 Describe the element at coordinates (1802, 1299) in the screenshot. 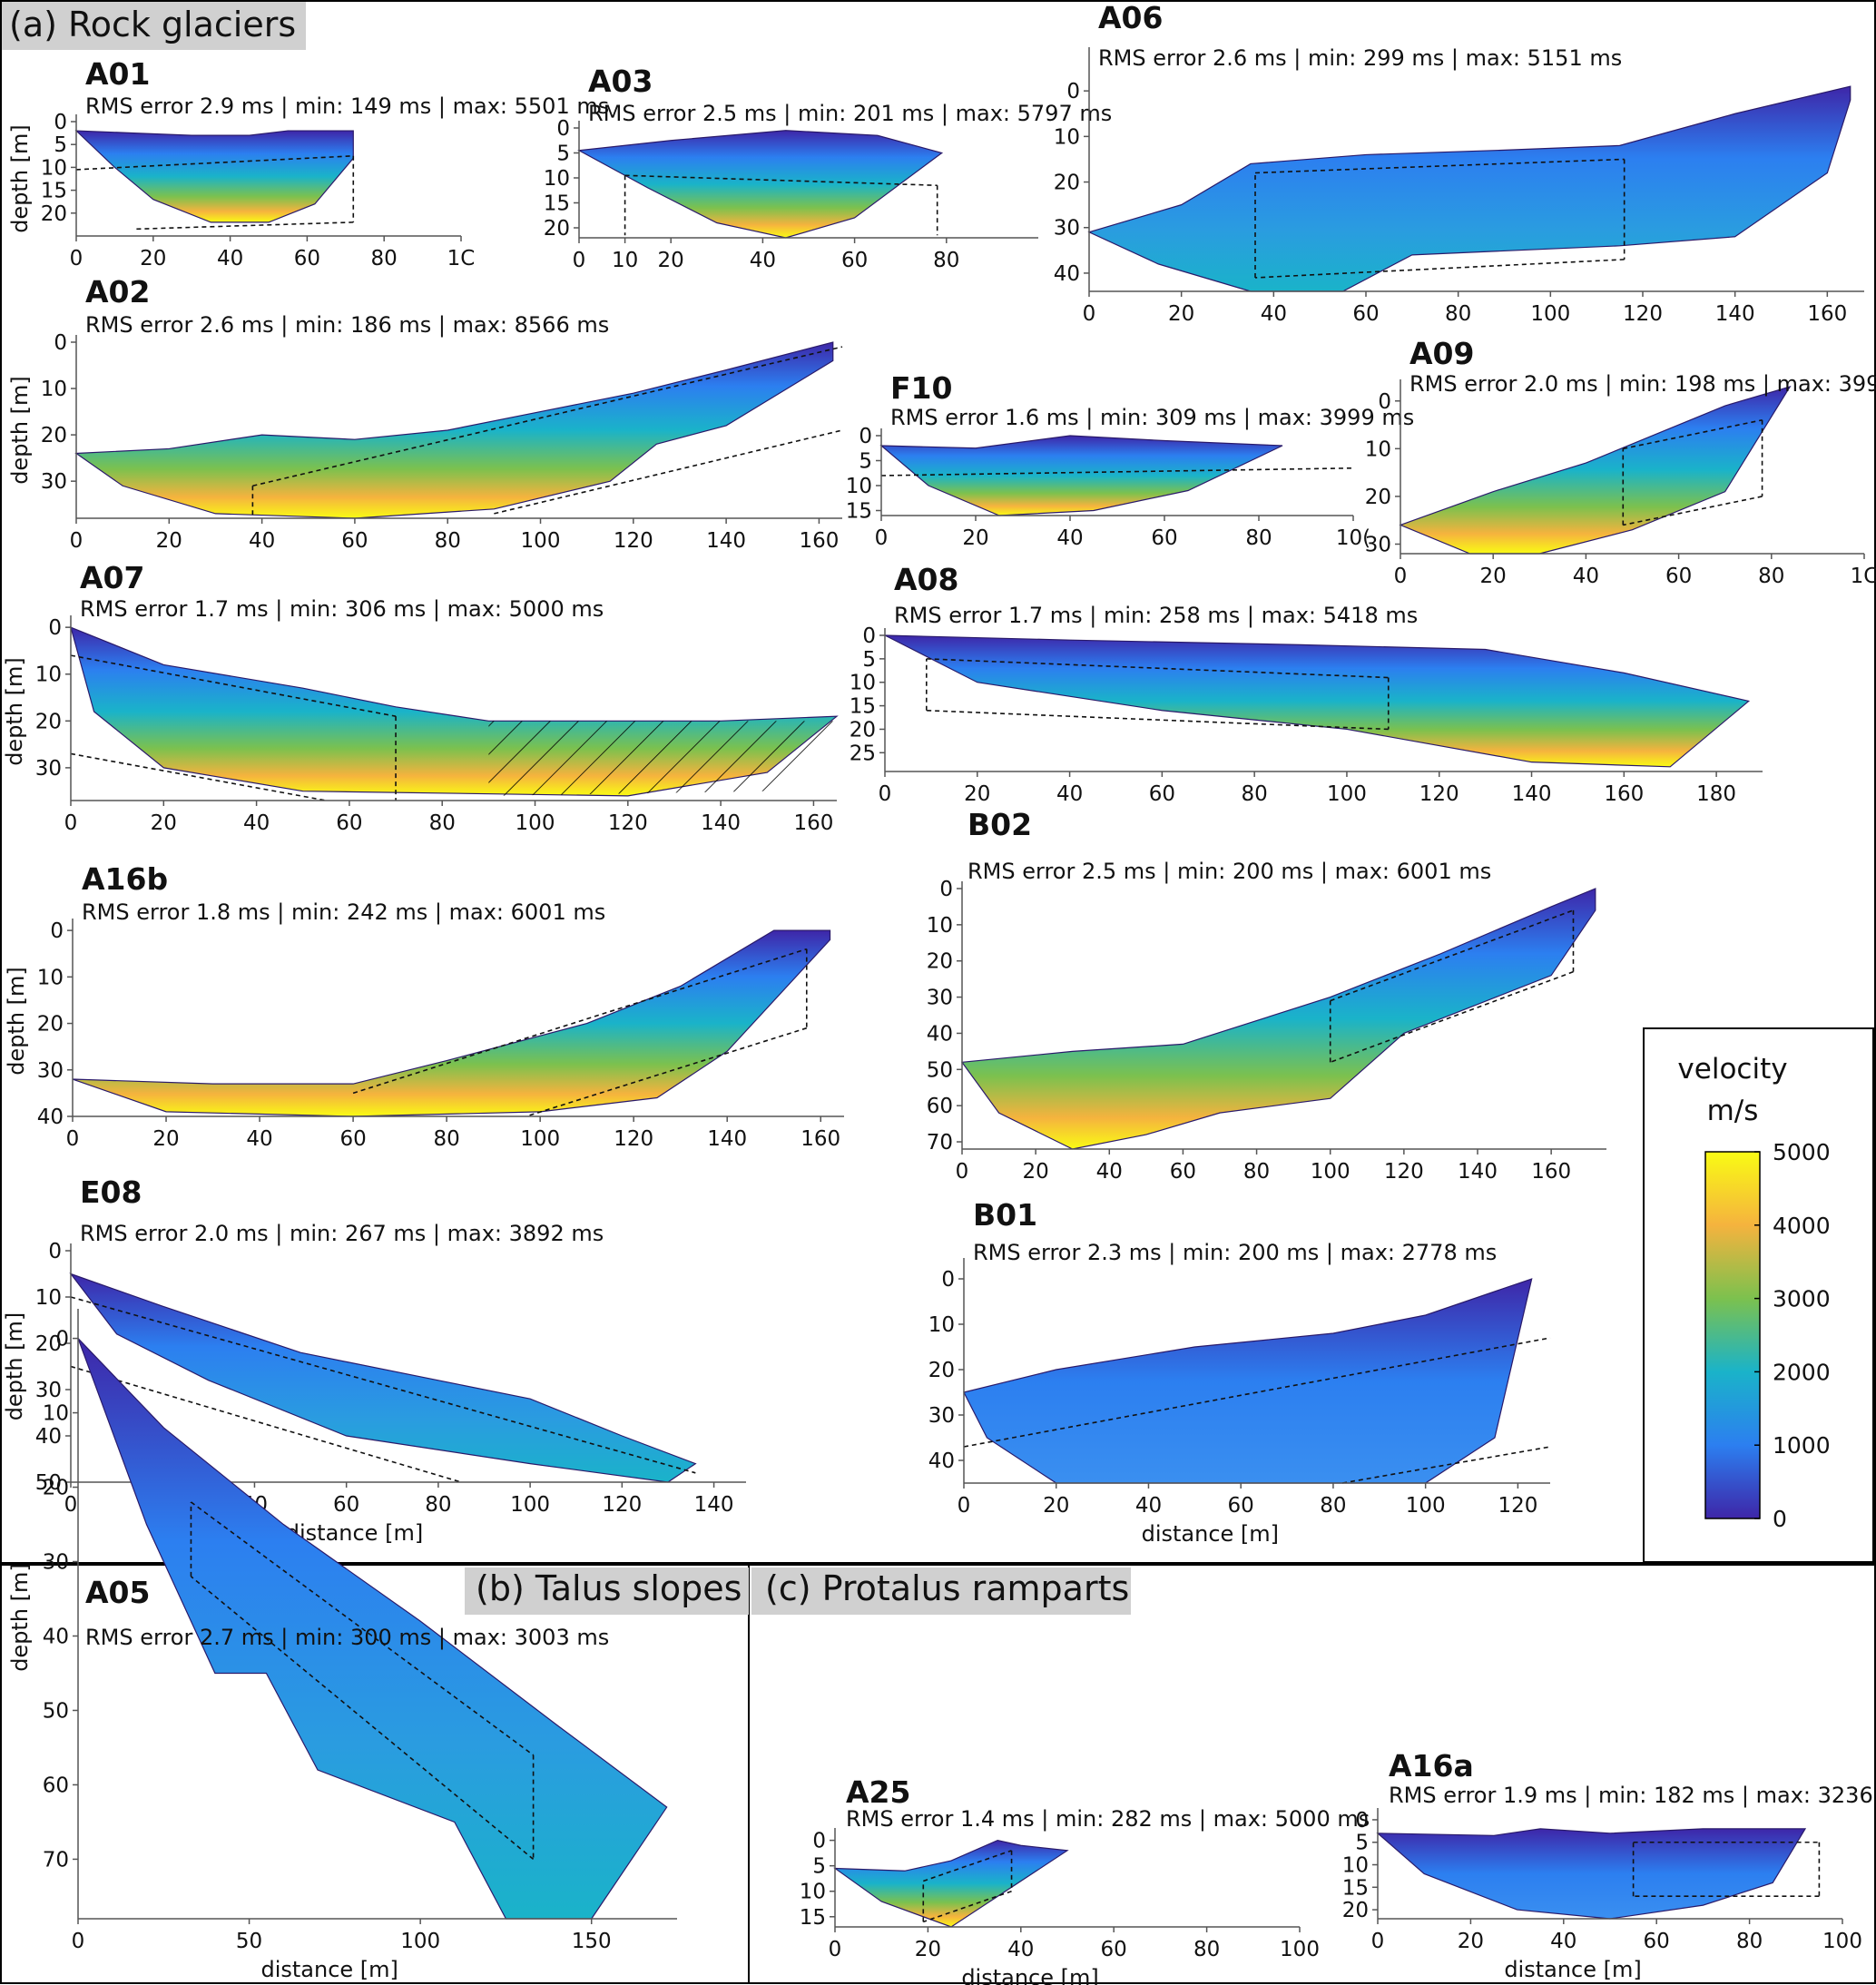

I see `colorbar-tick-label: 3000` at that location.